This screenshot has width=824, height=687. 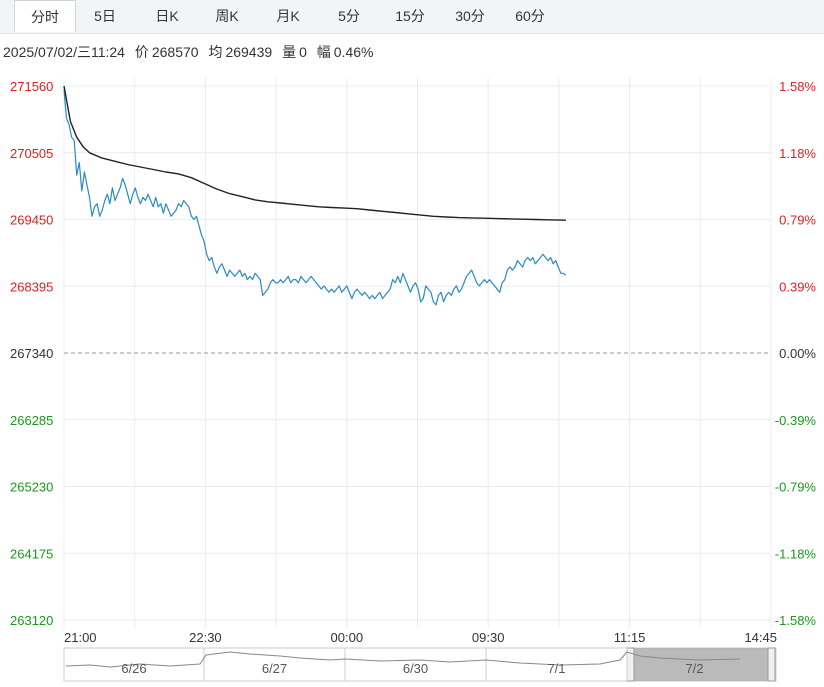 I want to click on x-tick-label: 14:45, so click(x=760, y=637).